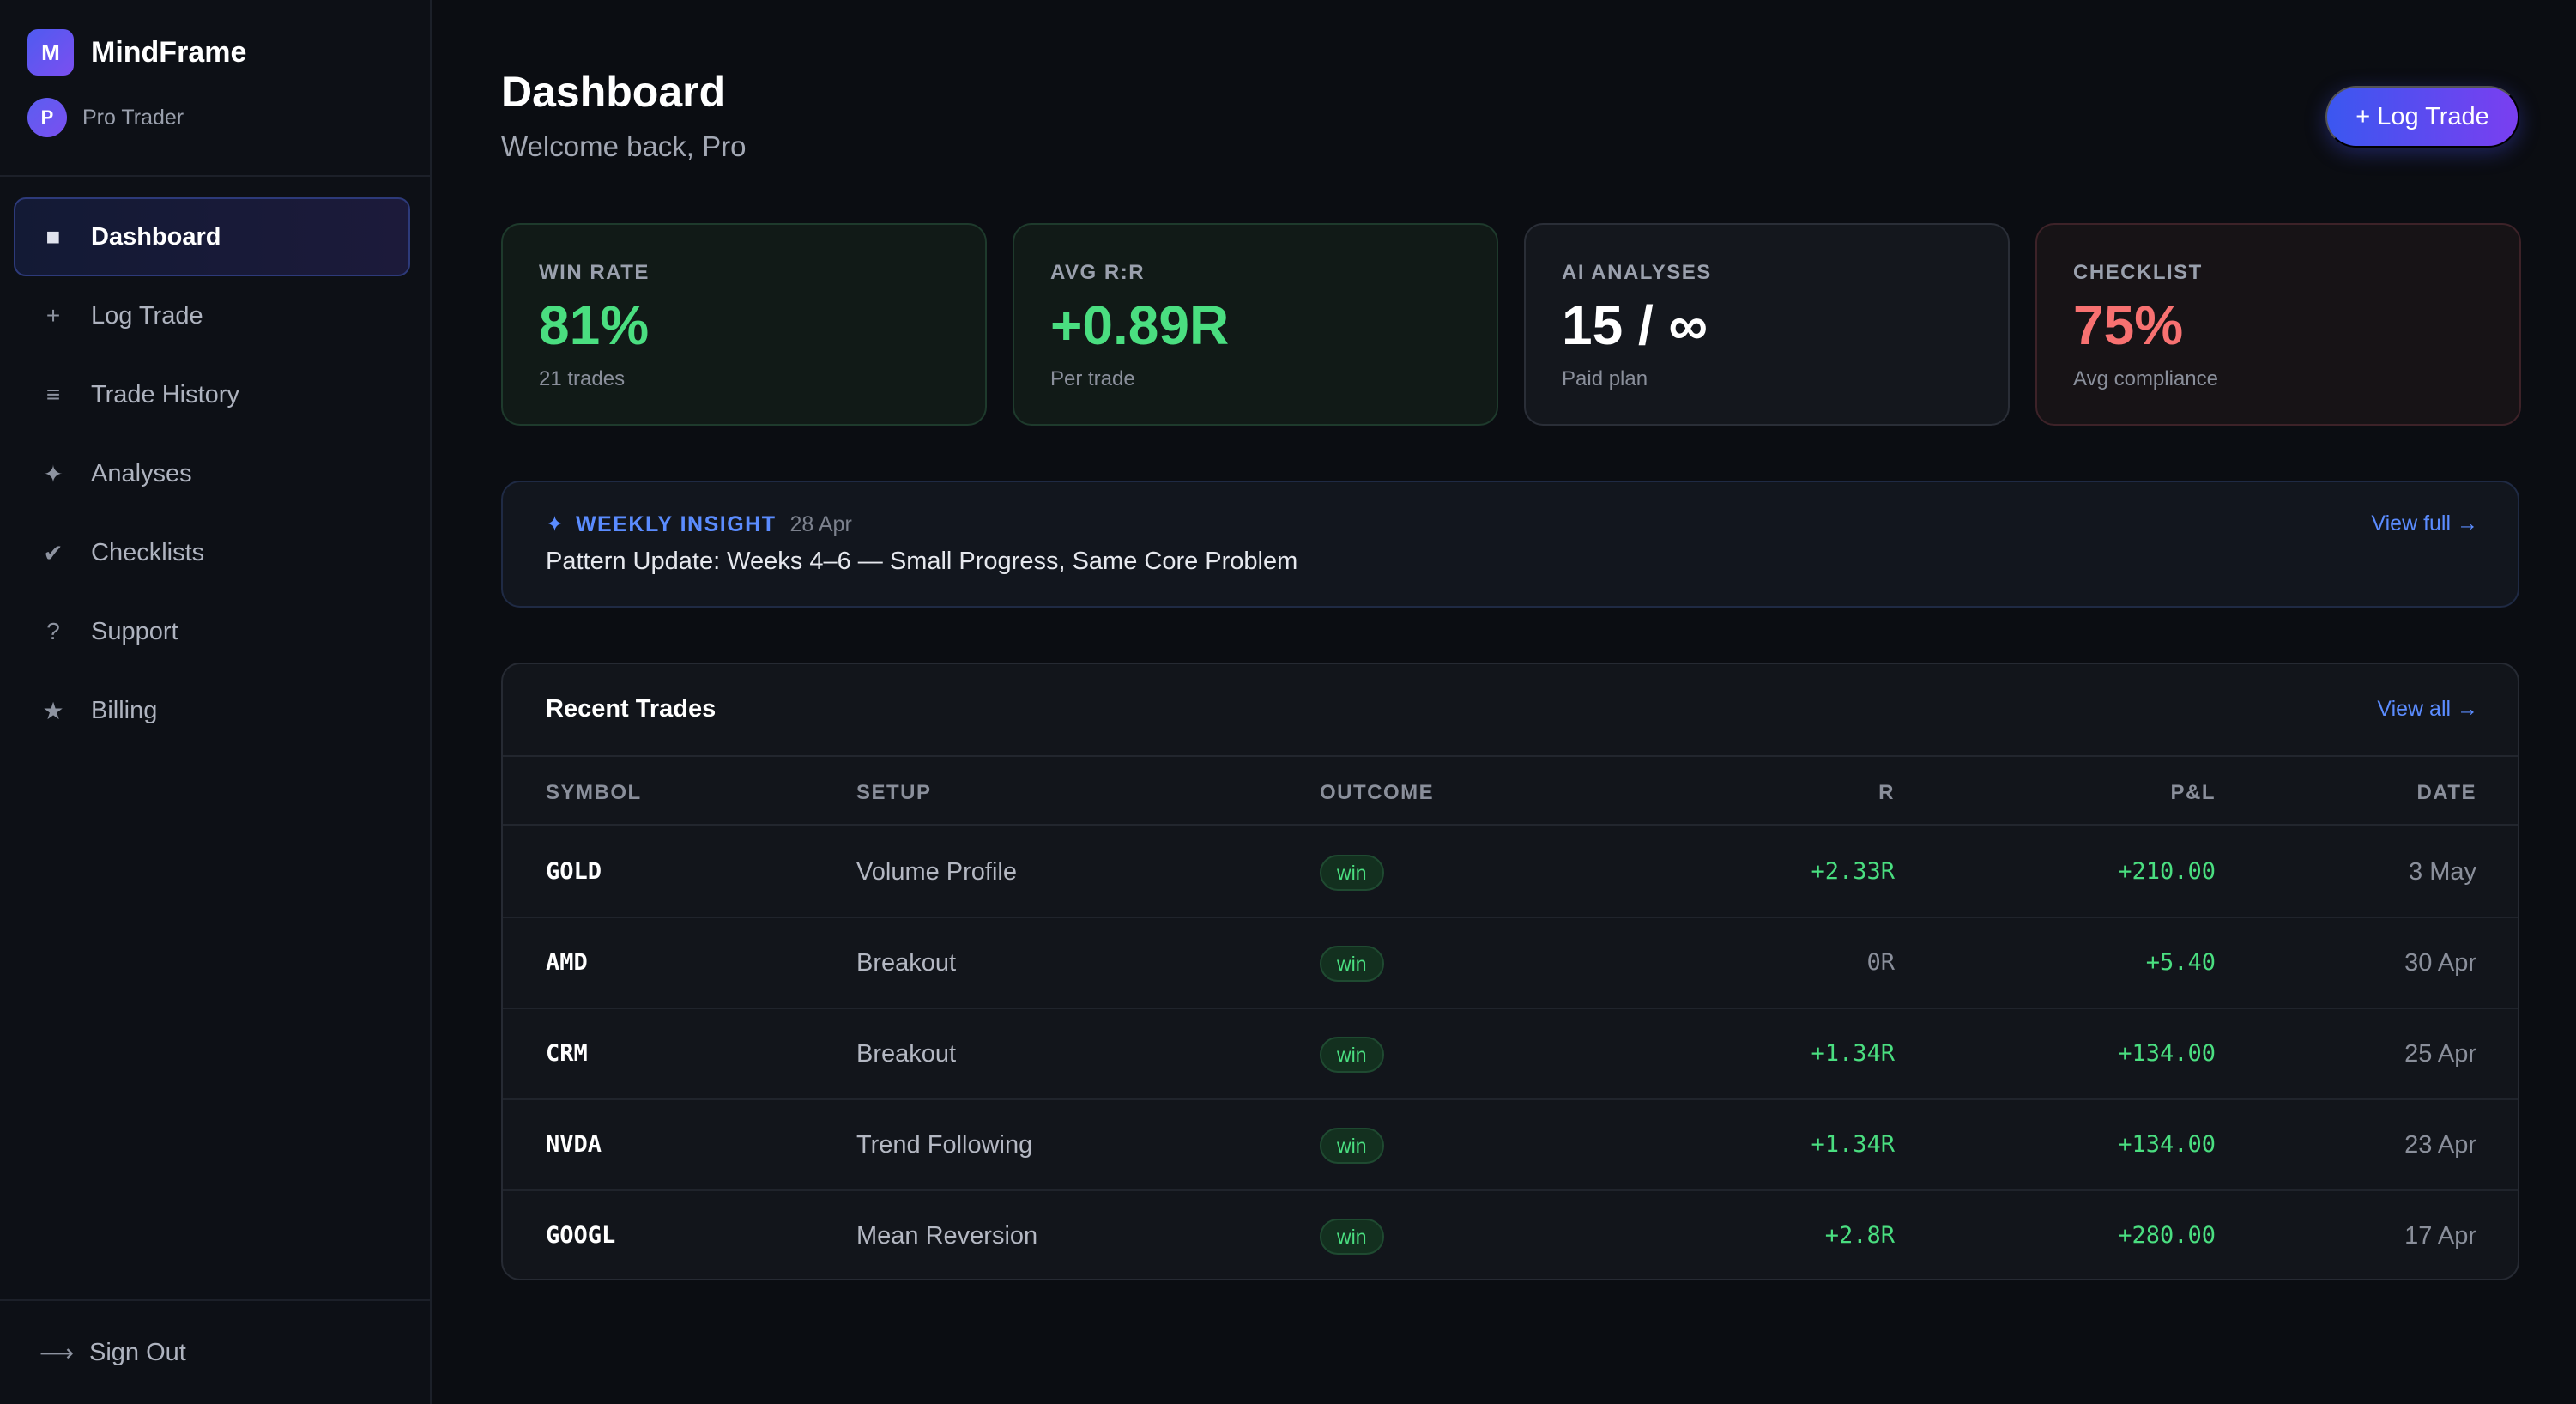 This screenshot has width=2576, height=1404. I want to click on trade-setup: Mean Reversion, so click(947, 1236).